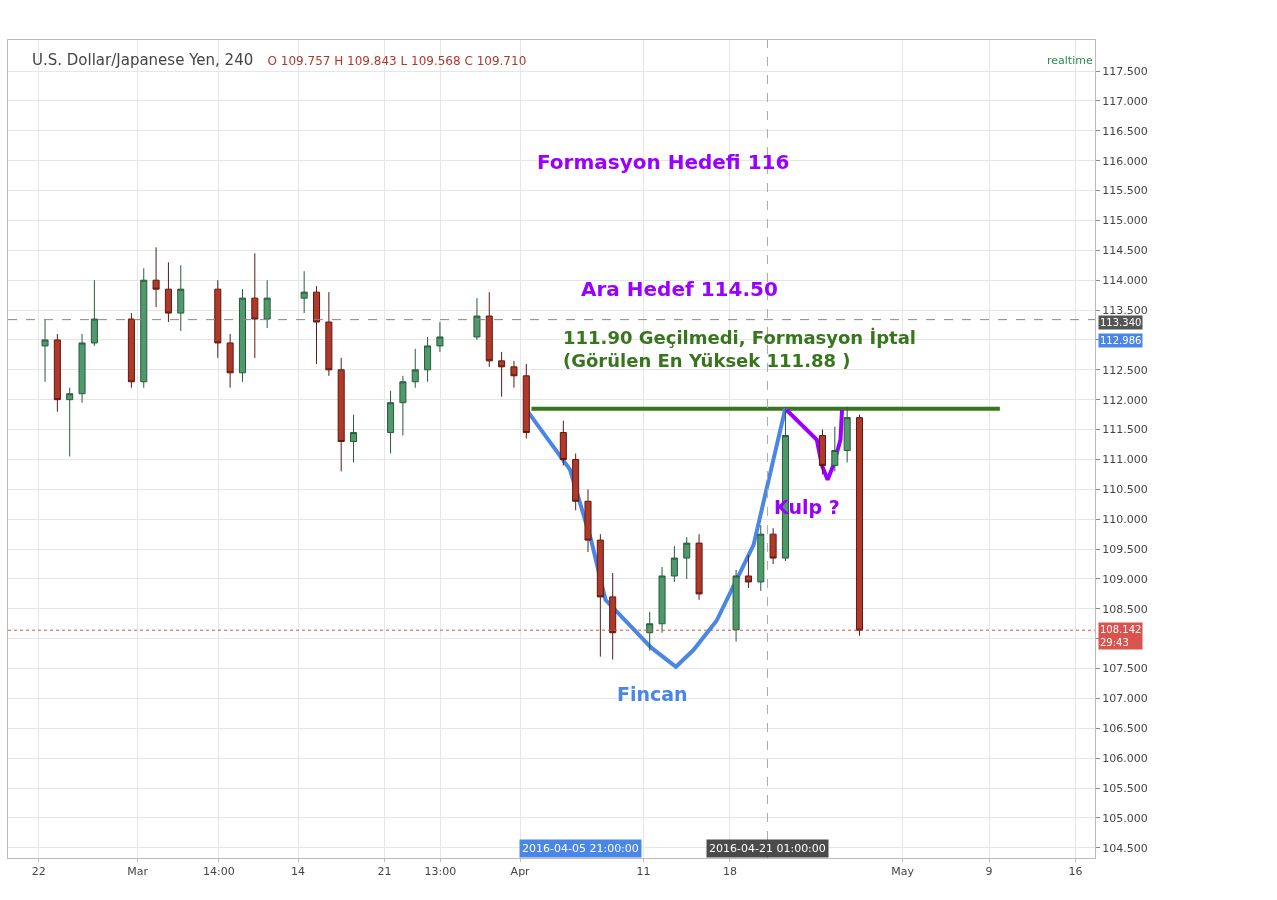 This screenshot has height=900, width=1277. Describe the element at coordinates (989, 872) in the screenshot. I see `x-tick-label: 9` at that location.